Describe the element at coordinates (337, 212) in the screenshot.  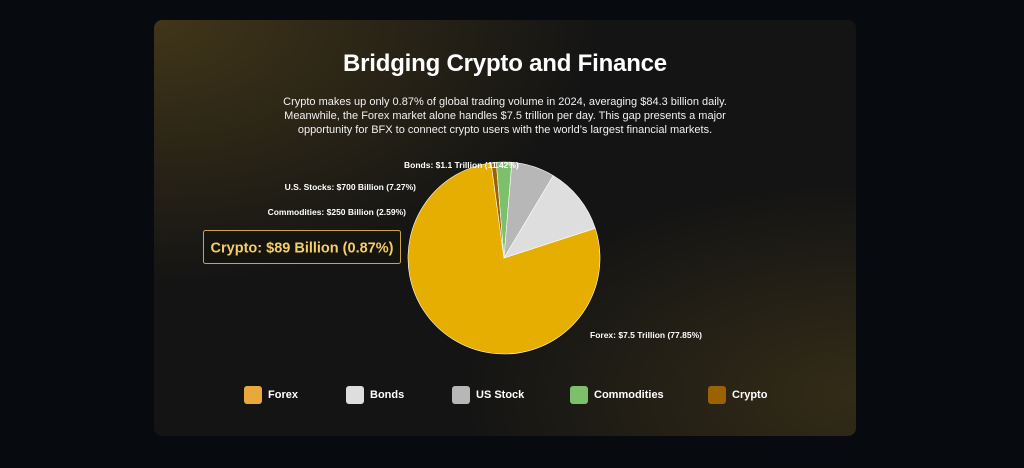
I see `slice-label-commodities: Commodities: $250 Billion (2.59%)` at that location.